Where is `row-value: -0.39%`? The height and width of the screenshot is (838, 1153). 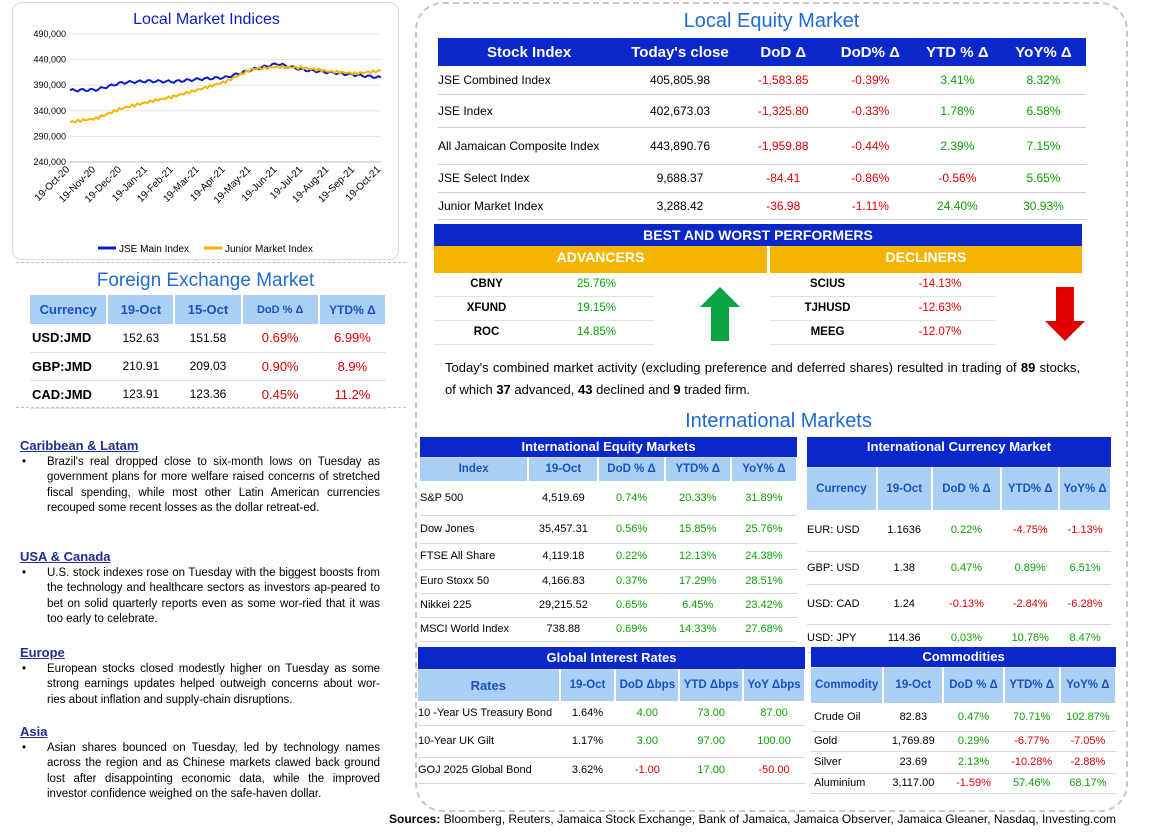 row-value: -0.39% is located at coordinates (870, 80).